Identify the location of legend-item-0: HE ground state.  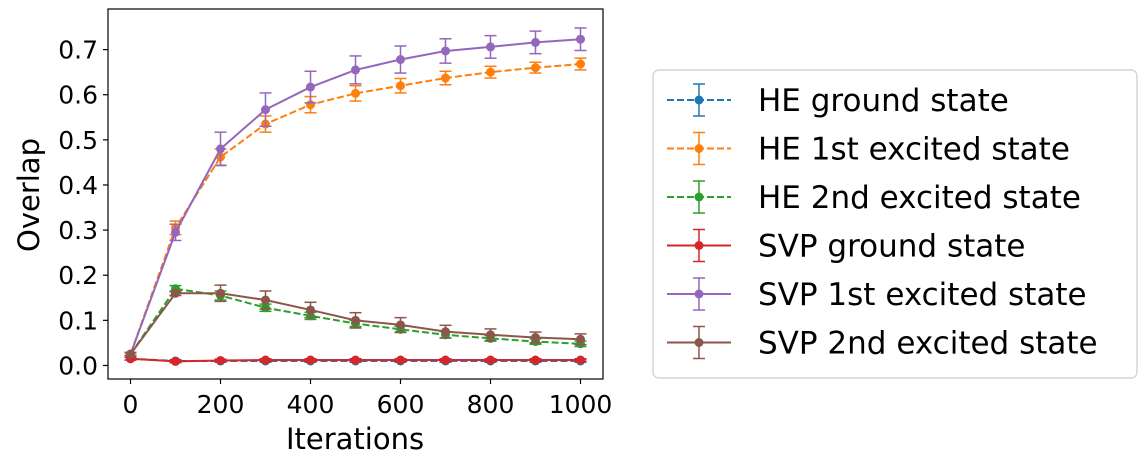
(838, 101).